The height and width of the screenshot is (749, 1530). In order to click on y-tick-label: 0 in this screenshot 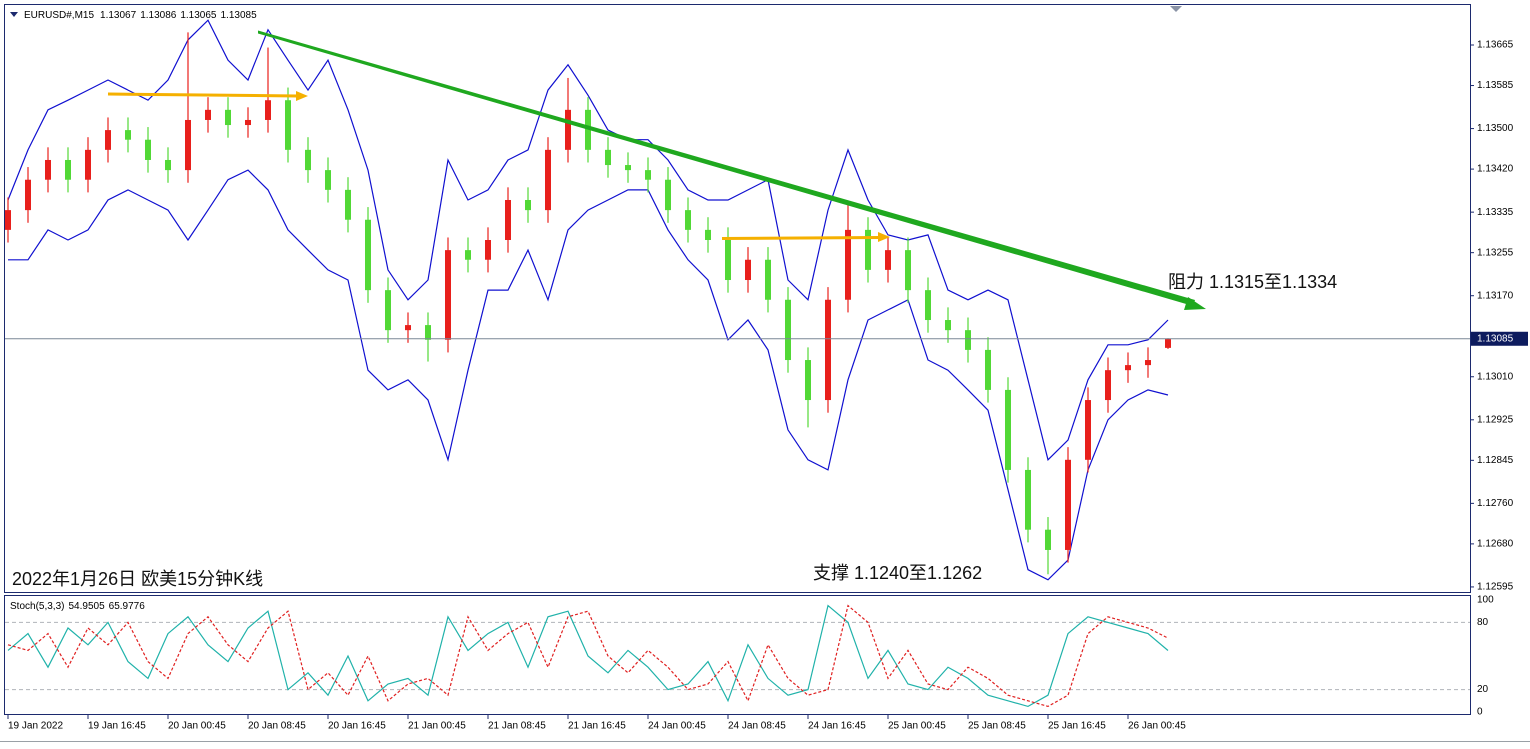, I will do `click(1480, 712)`.